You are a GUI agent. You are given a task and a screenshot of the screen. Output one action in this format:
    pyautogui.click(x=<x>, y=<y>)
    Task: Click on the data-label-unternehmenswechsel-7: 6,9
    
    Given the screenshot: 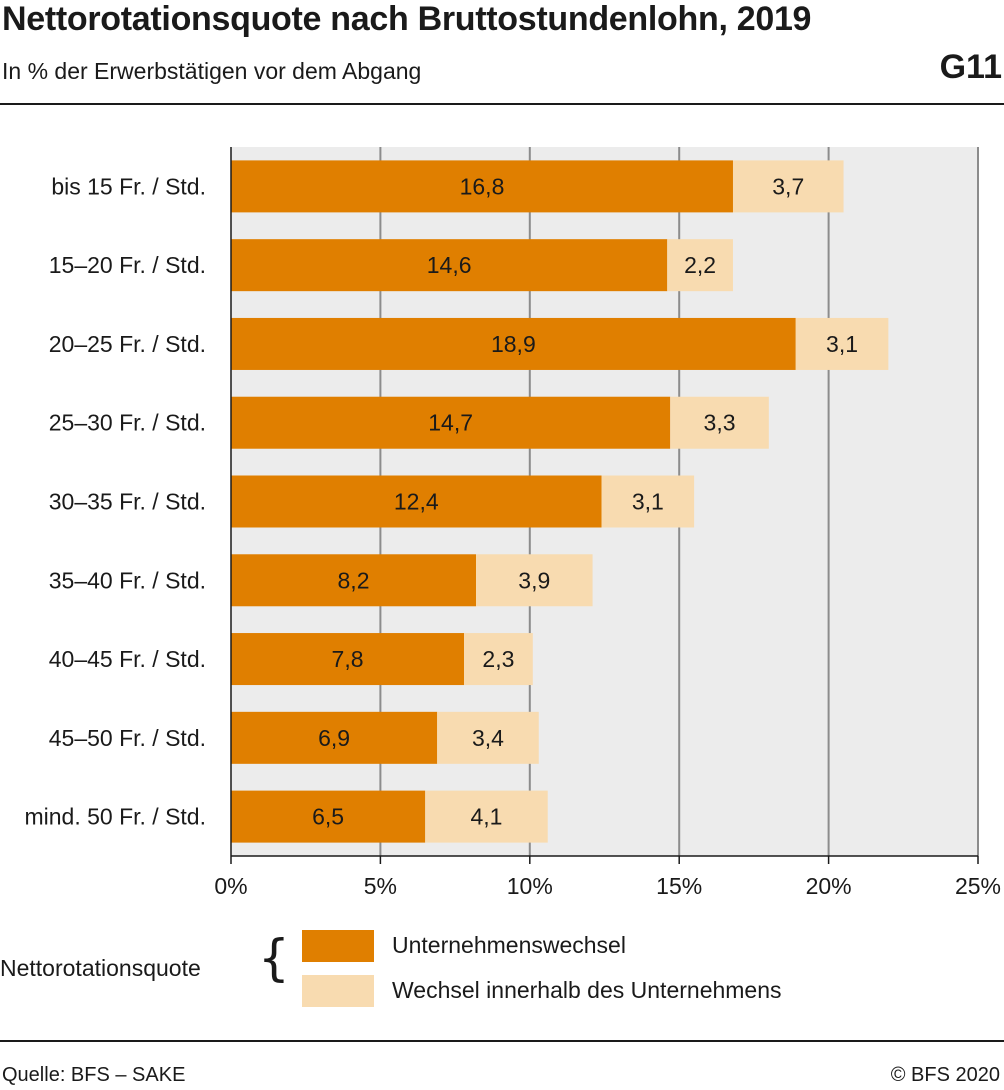 What is the action you would take?
    pyautogui.click(x=334, y=738)
    